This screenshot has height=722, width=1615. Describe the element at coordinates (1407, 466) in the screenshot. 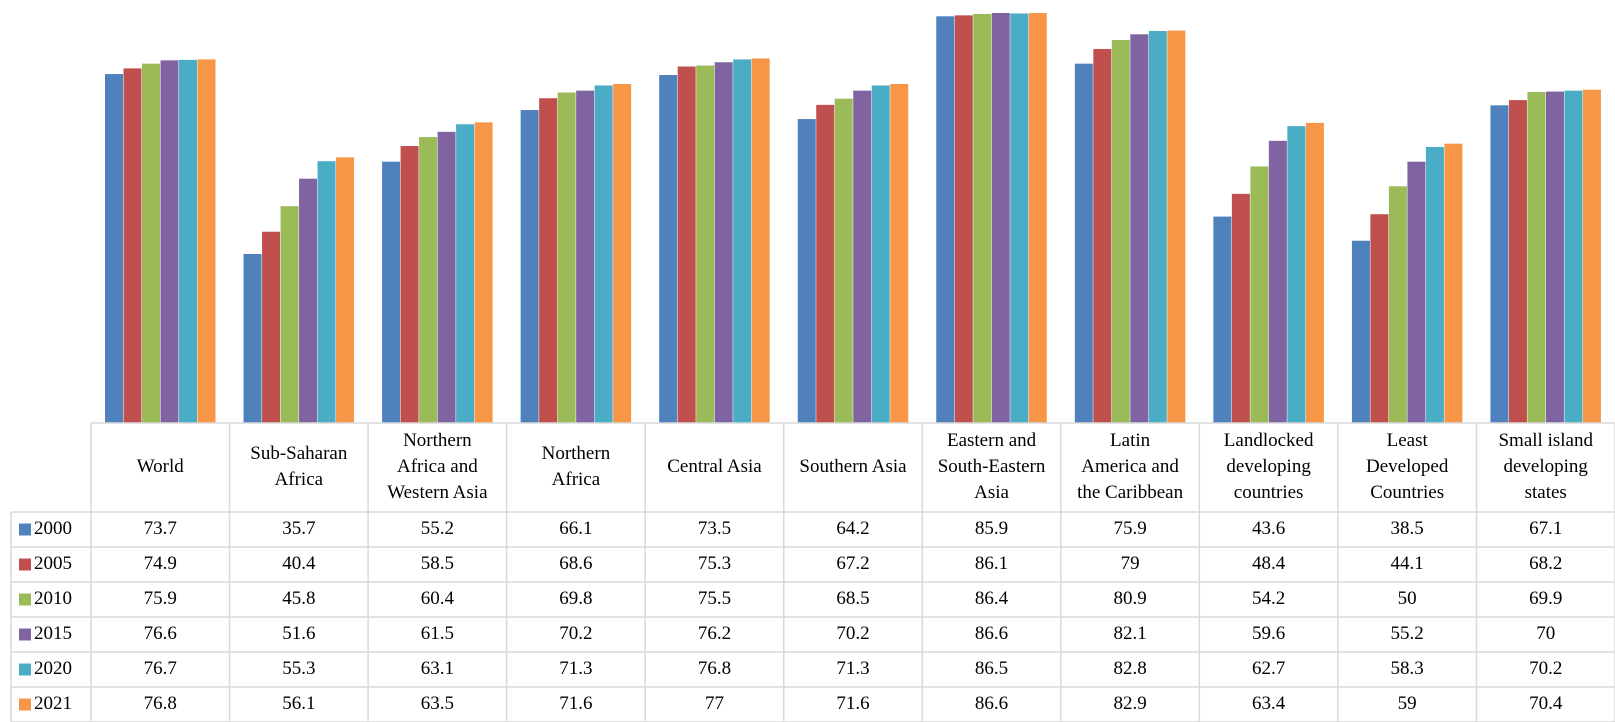

I see `category-label: Least Developed Countries` at that location.